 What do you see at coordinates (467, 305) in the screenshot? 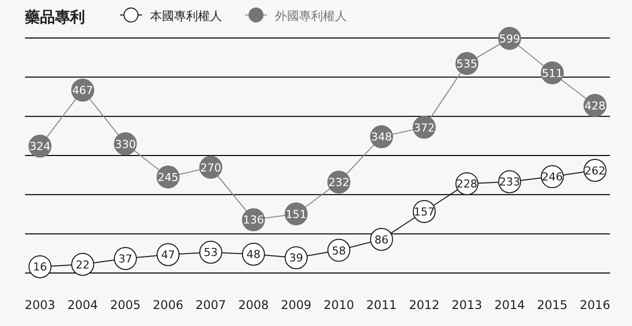
I see `x-tick-label: 2013` at bounding box center [467, 305].